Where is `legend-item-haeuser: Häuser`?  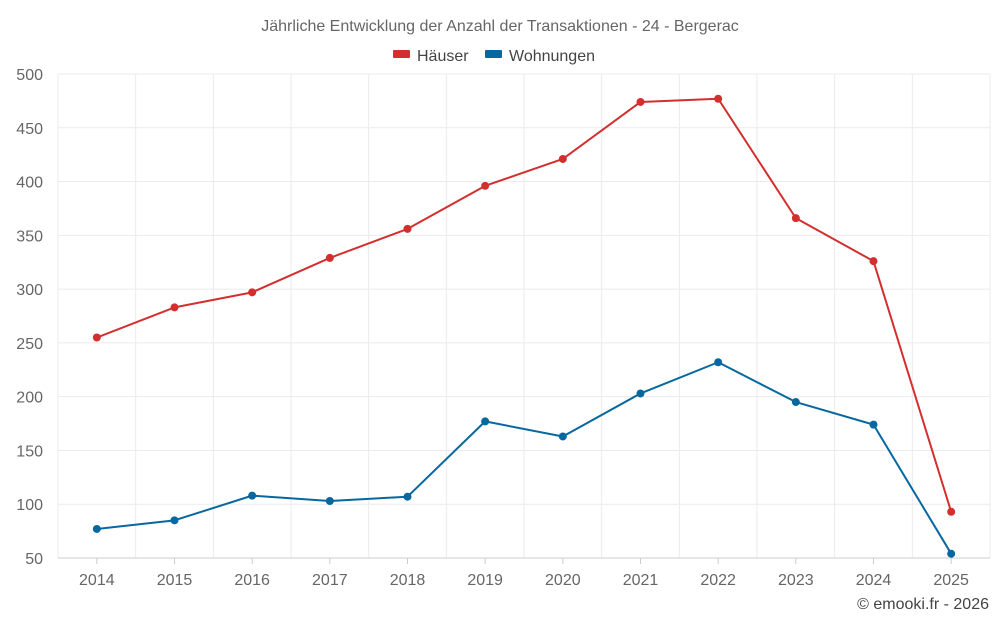 legend-item-haeuser: Häuser is located at coordinates (431, 56).